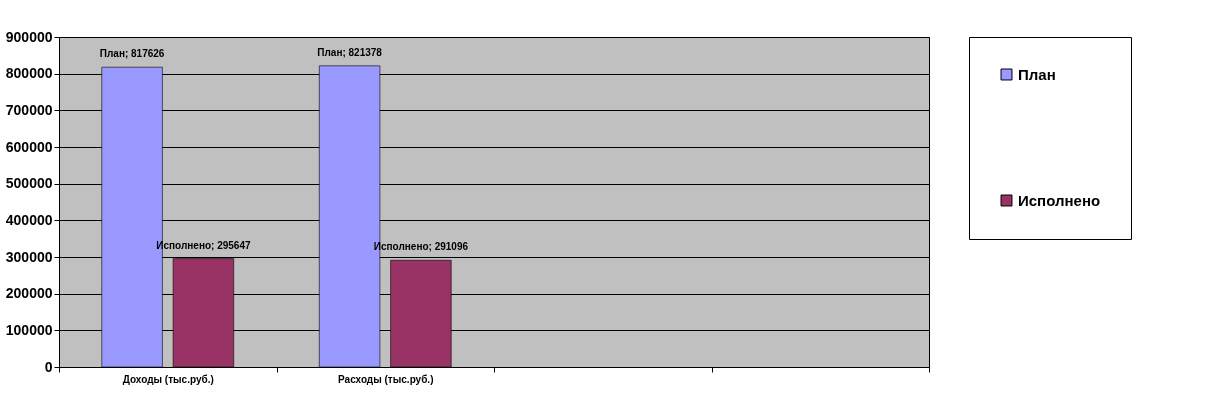 Image resolution: width=1229 pixels, height=403 pixels. What do you see at coordinates (29, 36) in the screenshot?
I see `y-tick-label: 900000` at bounding box center [29, 36].